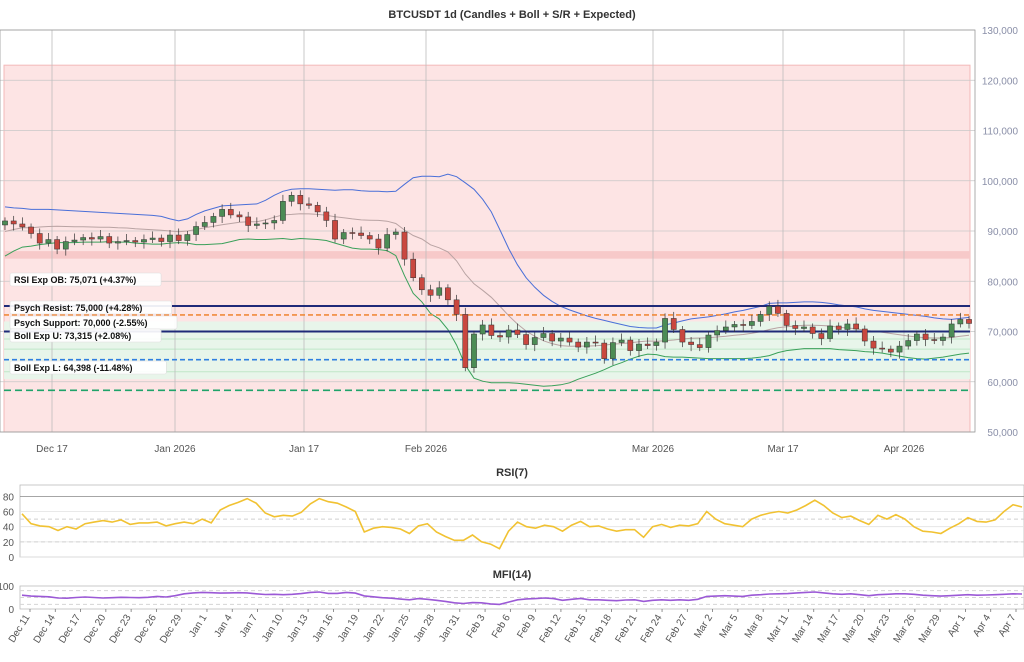 The width and height of the screenshot is (1024, 662). I want to click on y-tick-label: 50,000, so click(1002, 433).